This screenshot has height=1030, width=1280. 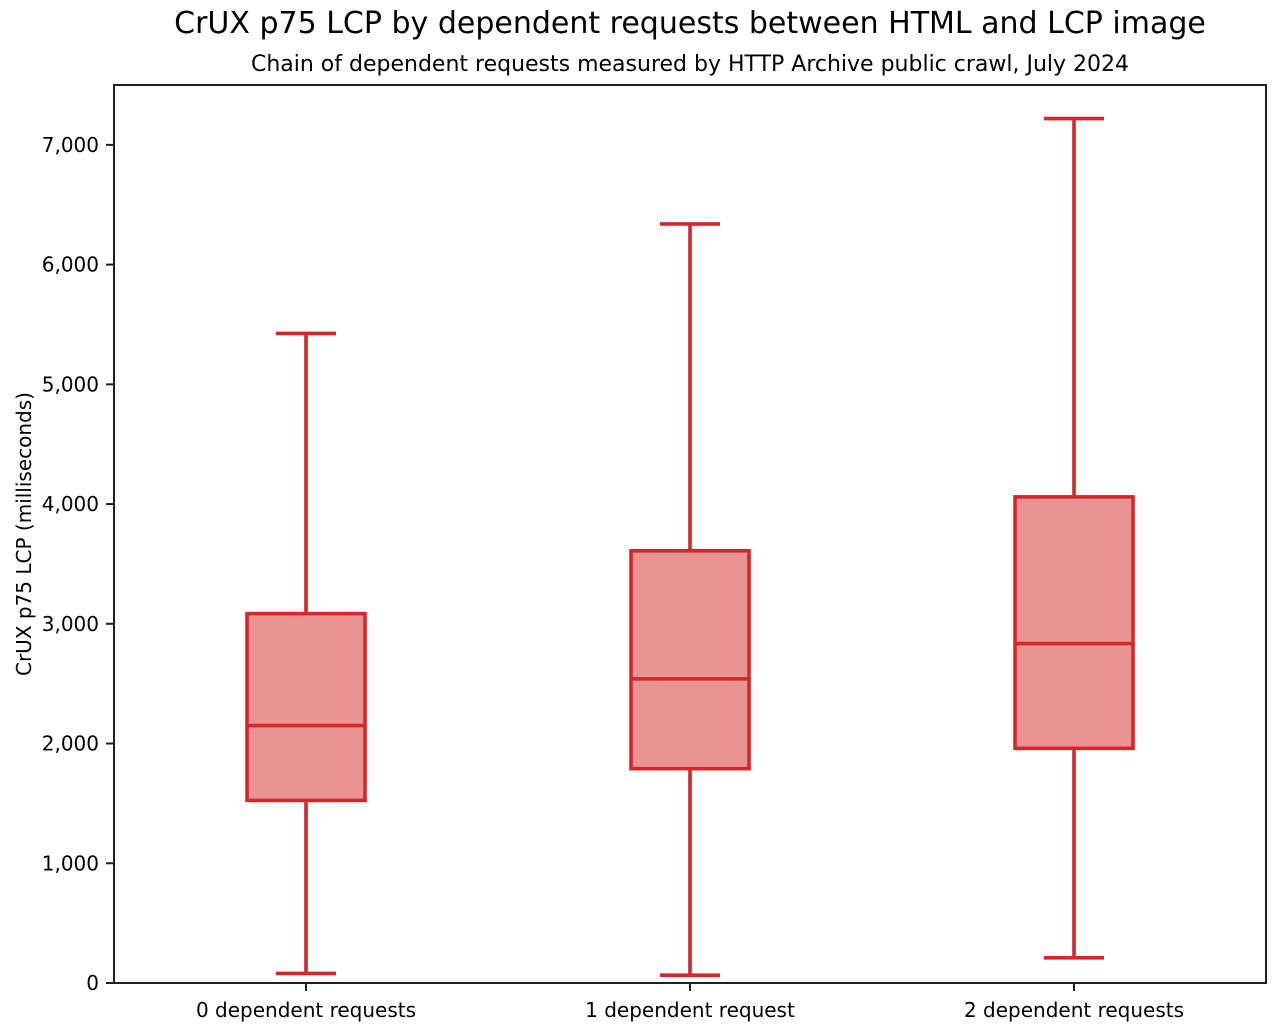 I want to click on x-tick-label: 1 dependent request, so click(x=690, y=1010).